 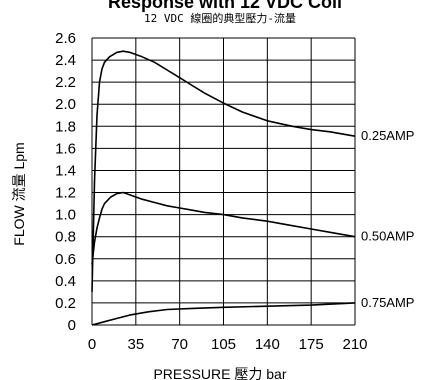 What do you see at coordinates (65, 237) in the screenshot?
I see `y-tick-label: 0.8` at bounding box center [65, 237].